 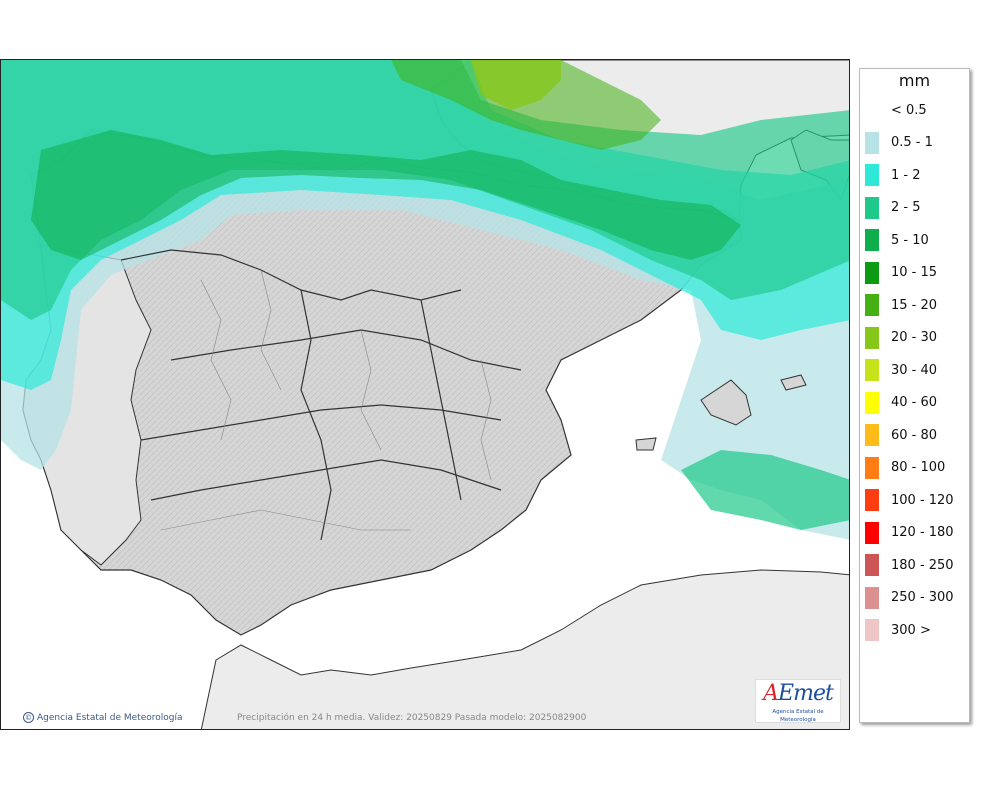 I want to click on aemet-logo-mark: AEmet, so click(x=798, y=693).